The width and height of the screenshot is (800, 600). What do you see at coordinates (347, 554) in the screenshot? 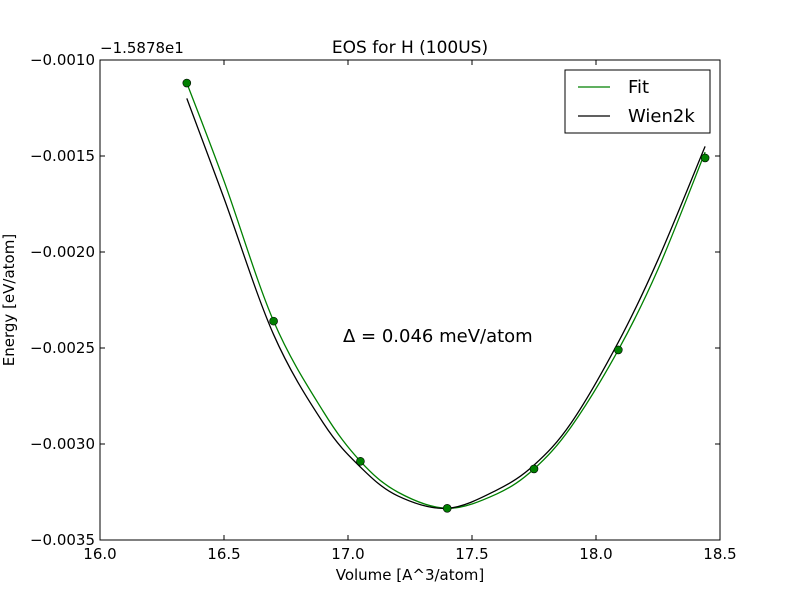
I see `x-tick-label: 17.0` at bounding box center [347, 554].